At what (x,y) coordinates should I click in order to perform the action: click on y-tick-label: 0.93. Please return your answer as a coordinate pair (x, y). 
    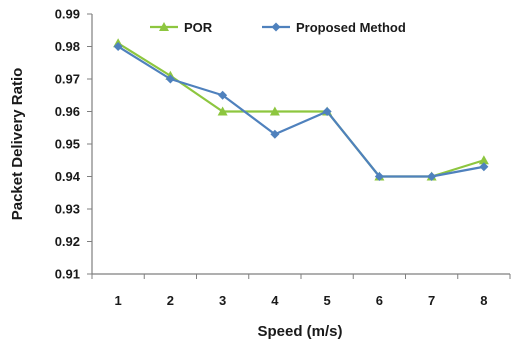
    Looking at the image, I should click on (67, 209).